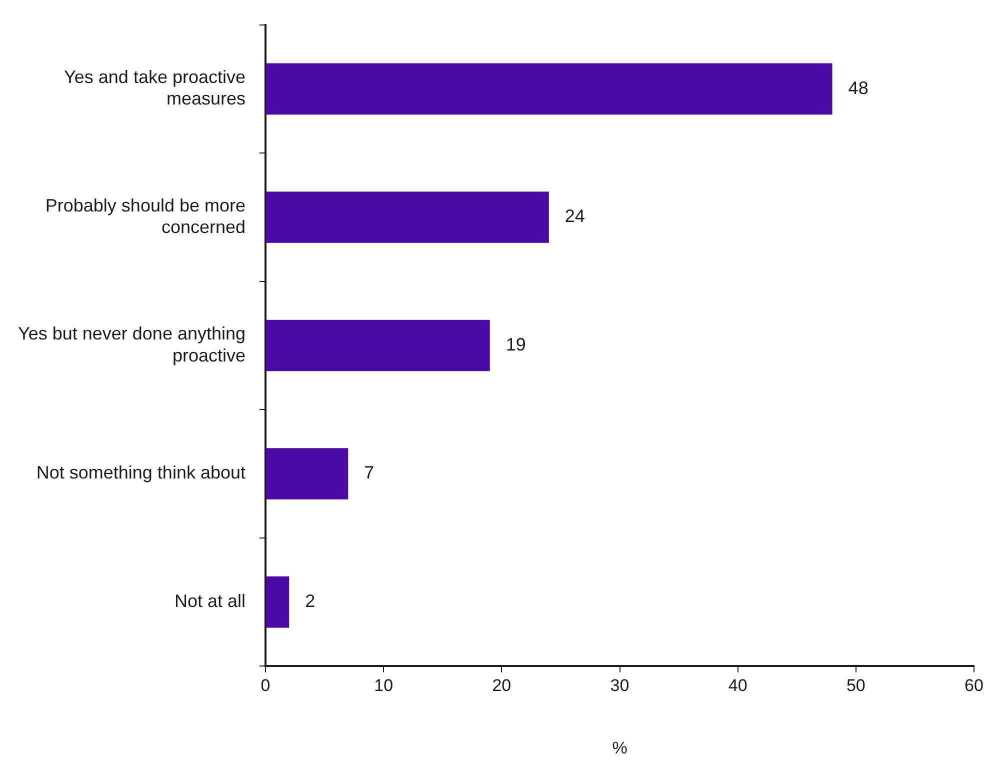 The height and width of the screenshot is (769, 990). What do you see at coordinates (369, 472) in the screenshot?
I see `data-label: 7` at bounding box center [369, 472].